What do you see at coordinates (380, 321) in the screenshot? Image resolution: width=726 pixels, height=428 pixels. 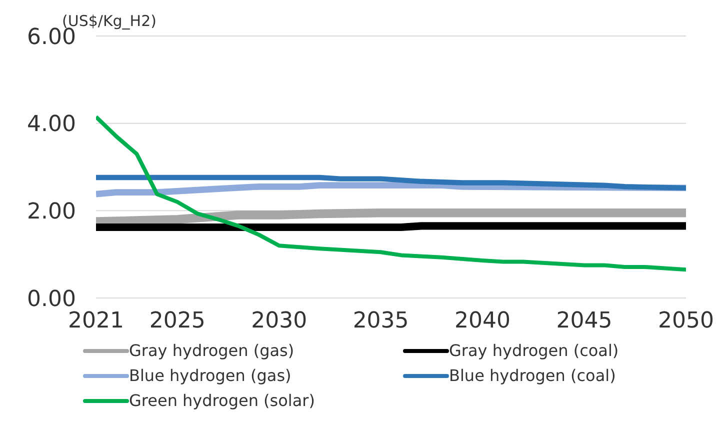 I see `x-tick-label: 2035` at bounding box center [380, 321].